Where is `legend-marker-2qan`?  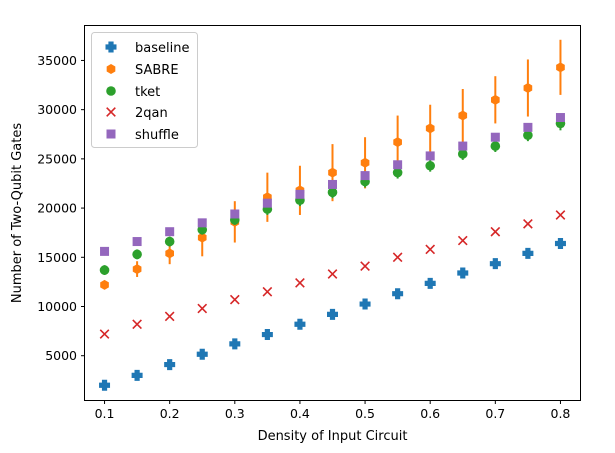 legend-marker-2qan is located at coordinates (111, 112).